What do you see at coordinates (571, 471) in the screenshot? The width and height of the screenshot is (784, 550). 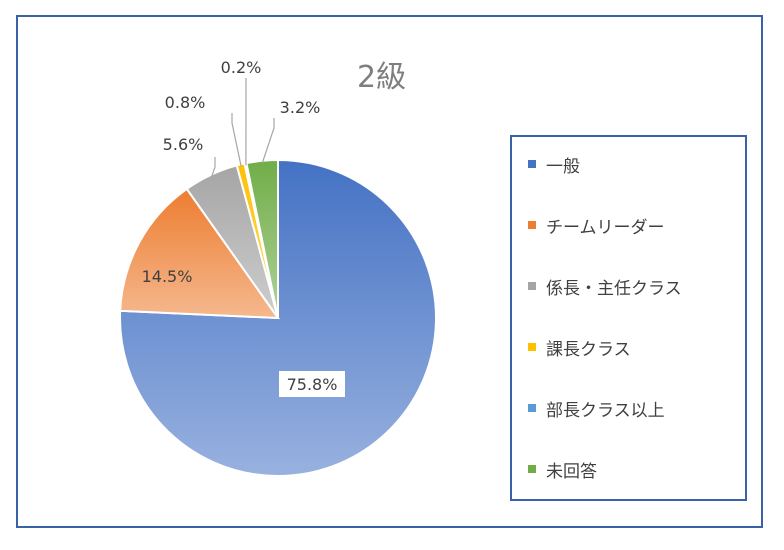 I see `legend-label-5: 未回答` at bounding box center [571, 471].